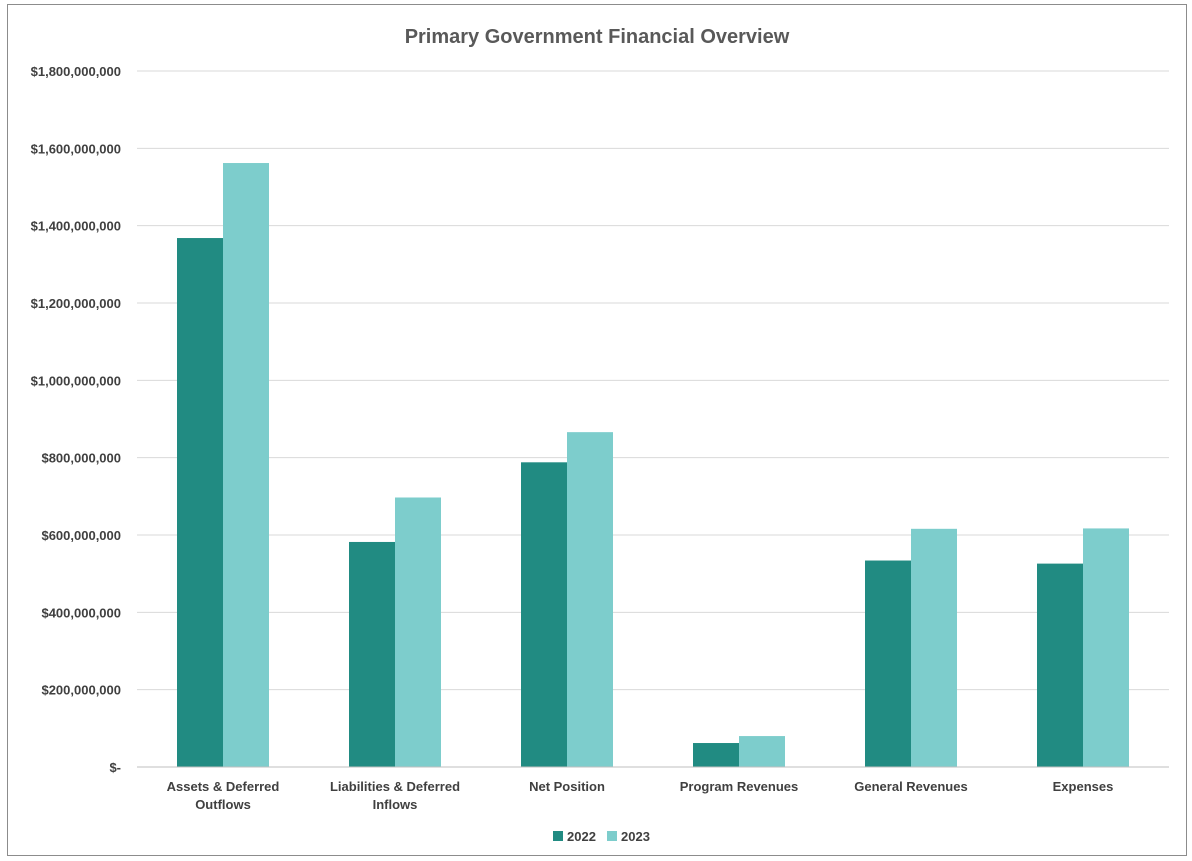 The image size is (1192, 861). I want to click on y-tick-label: $1,400,000,000, so click(76, 226).